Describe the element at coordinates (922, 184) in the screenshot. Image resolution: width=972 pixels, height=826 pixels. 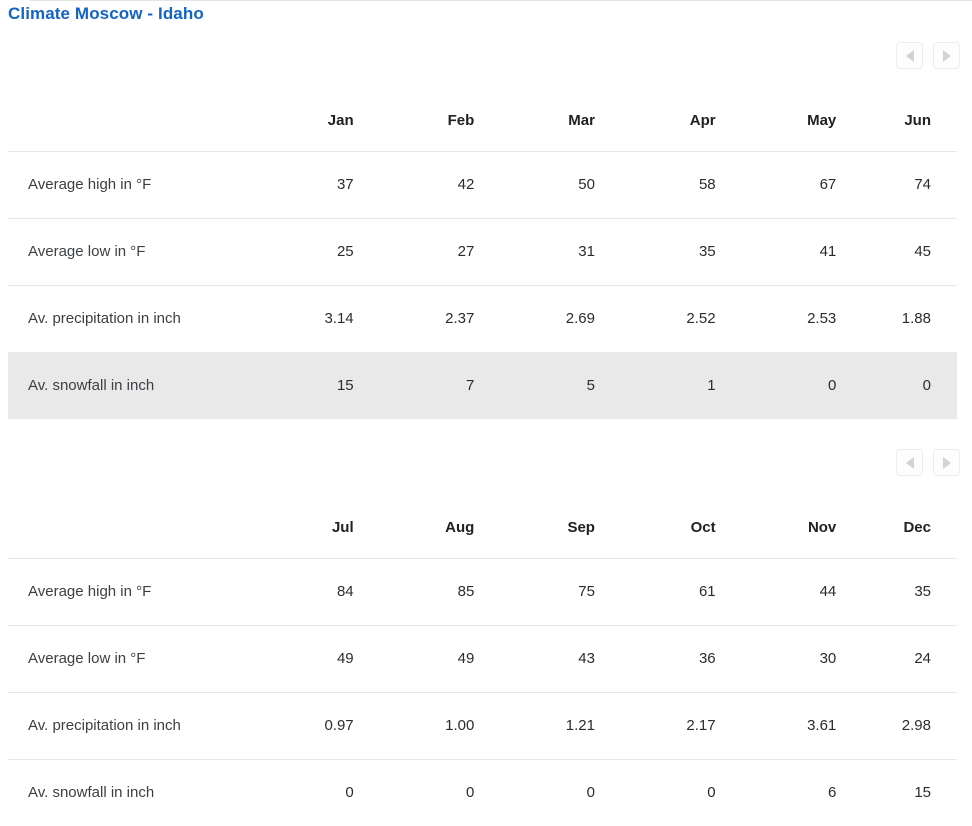
I see `cell-value: 74` at that location.